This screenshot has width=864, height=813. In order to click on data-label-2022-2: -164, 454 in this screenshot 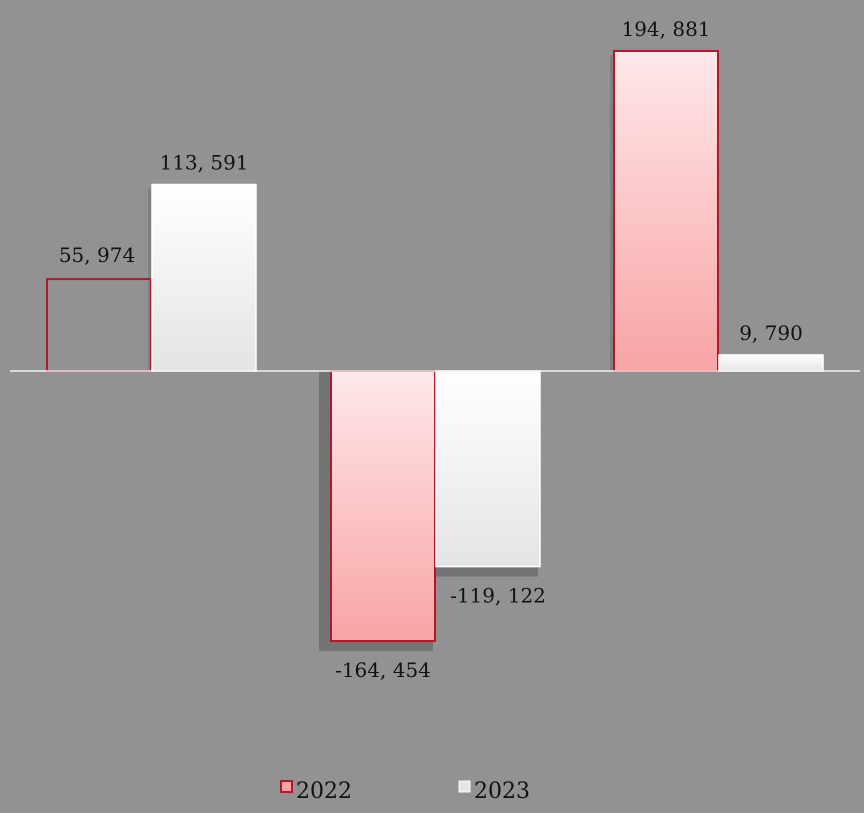, I will do `click(383, 670)`.